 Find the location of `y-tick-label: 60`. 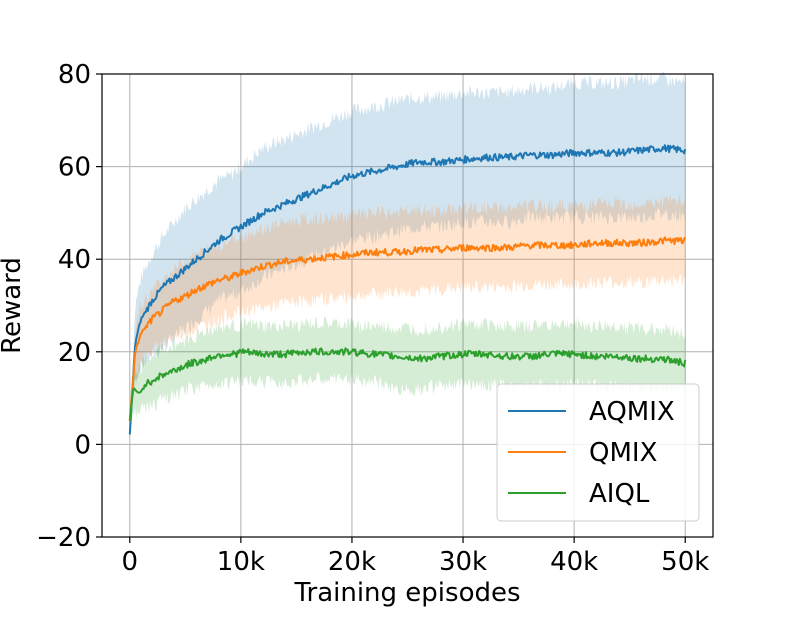

y-tick-label: 60 is located at coordinates (74, 168).